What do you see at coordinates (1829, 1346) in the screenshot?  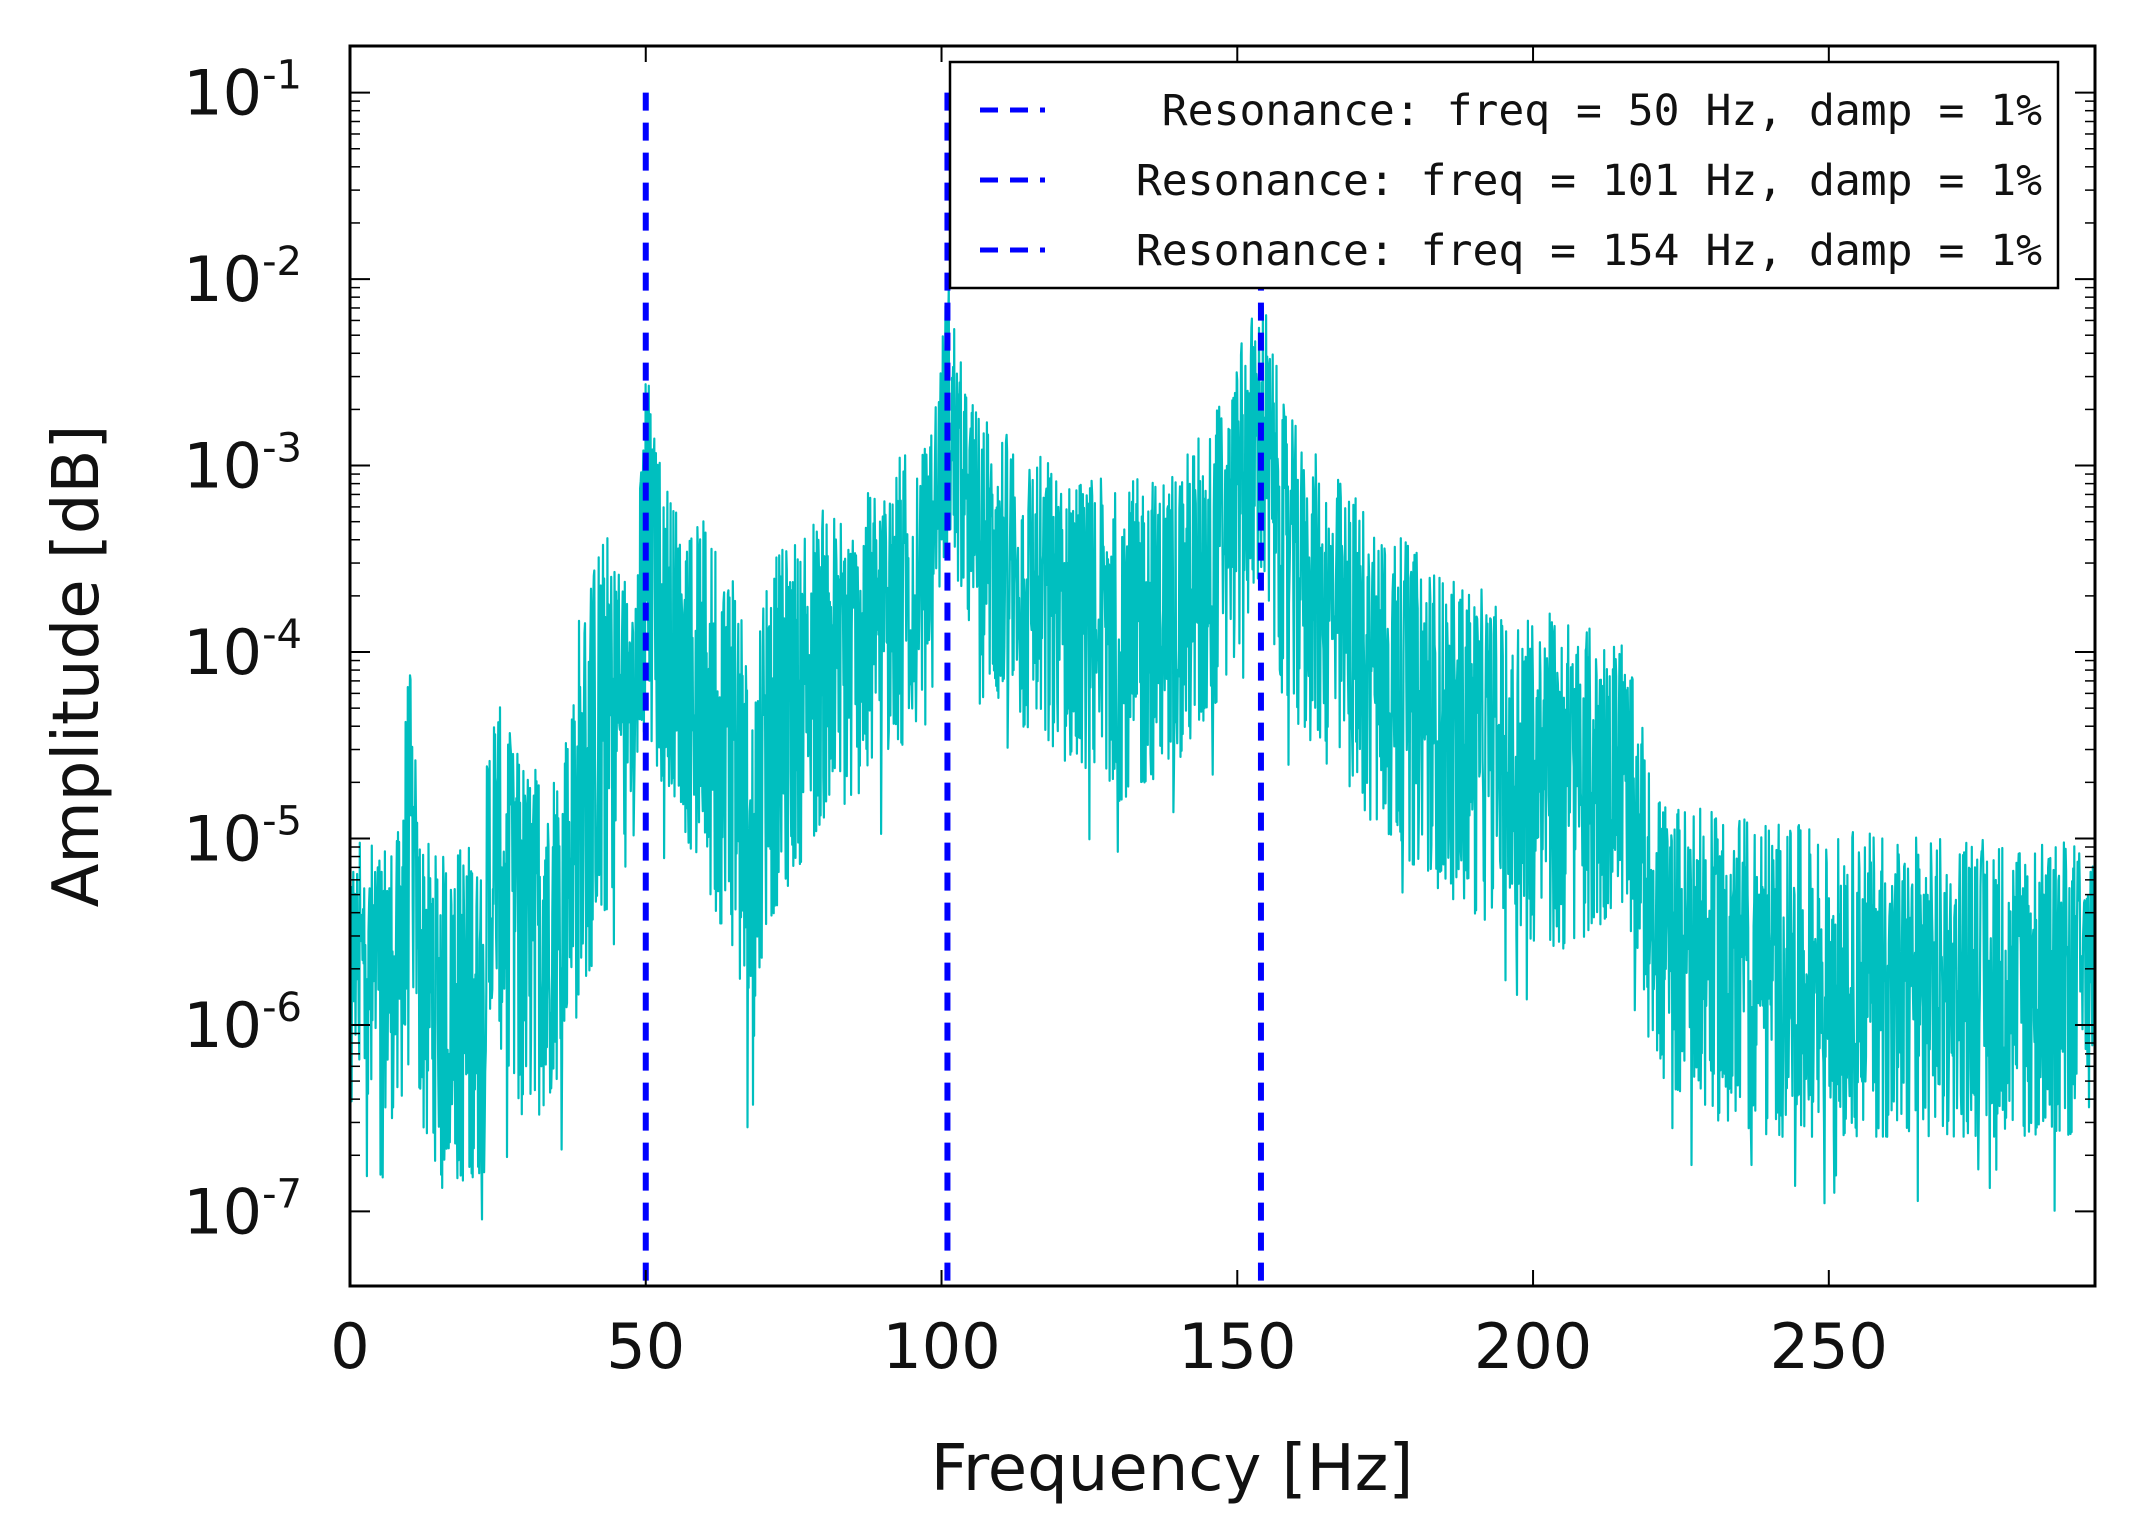 I see `x-tick-label: 250` at bounding box center [1829, 1346].